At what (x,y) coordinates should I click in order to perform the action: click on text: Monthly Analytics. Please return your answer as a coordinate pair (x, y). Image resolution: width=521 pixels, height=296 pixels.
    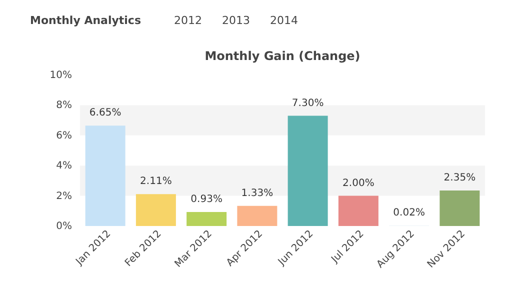
    Looking at the image, I should click on (86, 20).